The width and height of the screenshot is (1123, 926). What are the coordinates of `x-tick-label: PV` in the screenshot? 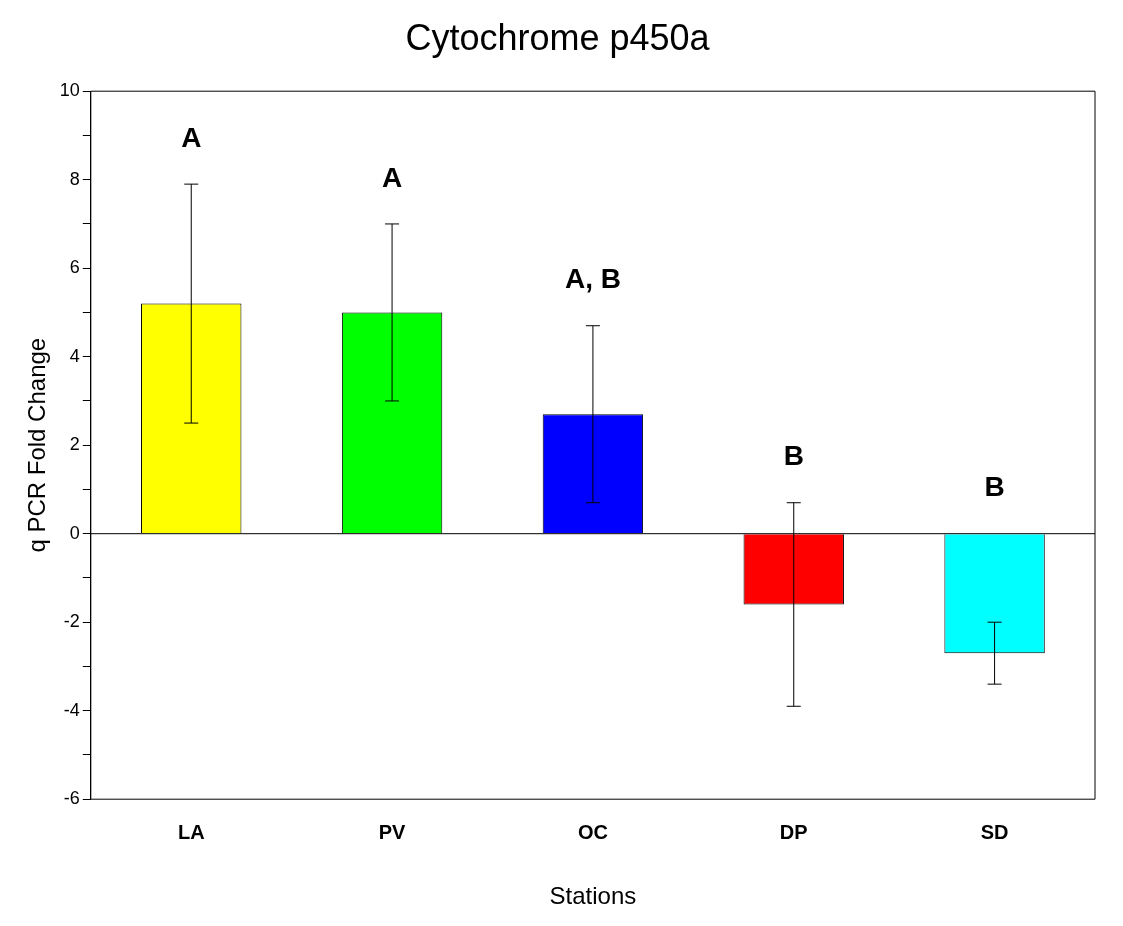 It's located at (392, 831).